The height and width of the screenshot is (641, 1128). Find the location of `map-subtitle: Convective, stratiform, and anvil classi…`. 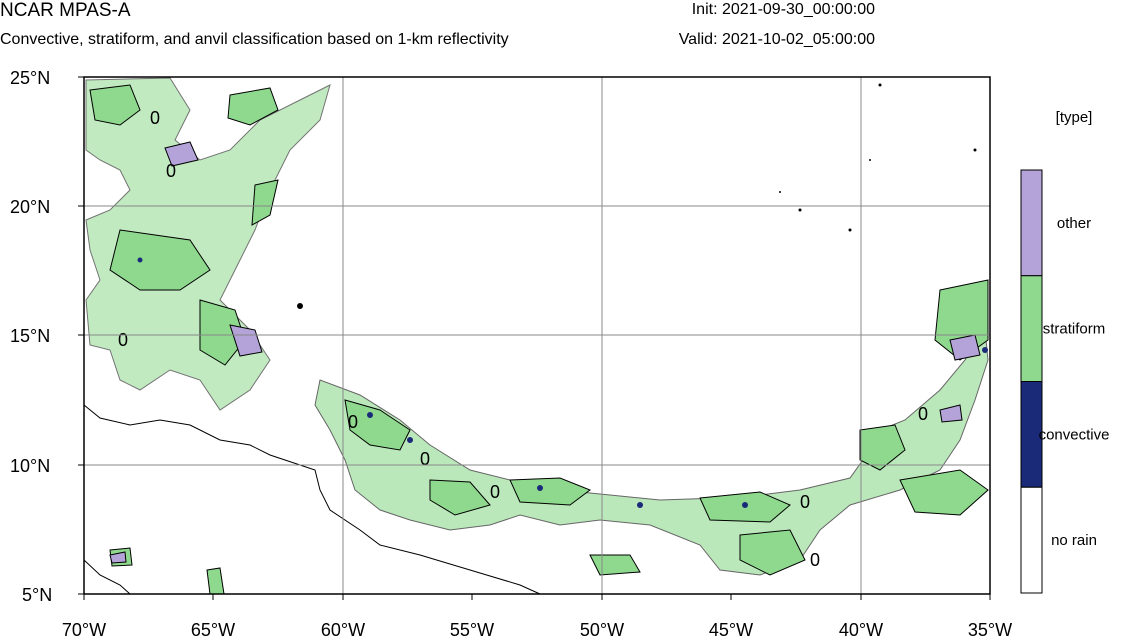

map-subtitle: Convective, stratiform, and anvil classi… is located at coordinates (254, 39).